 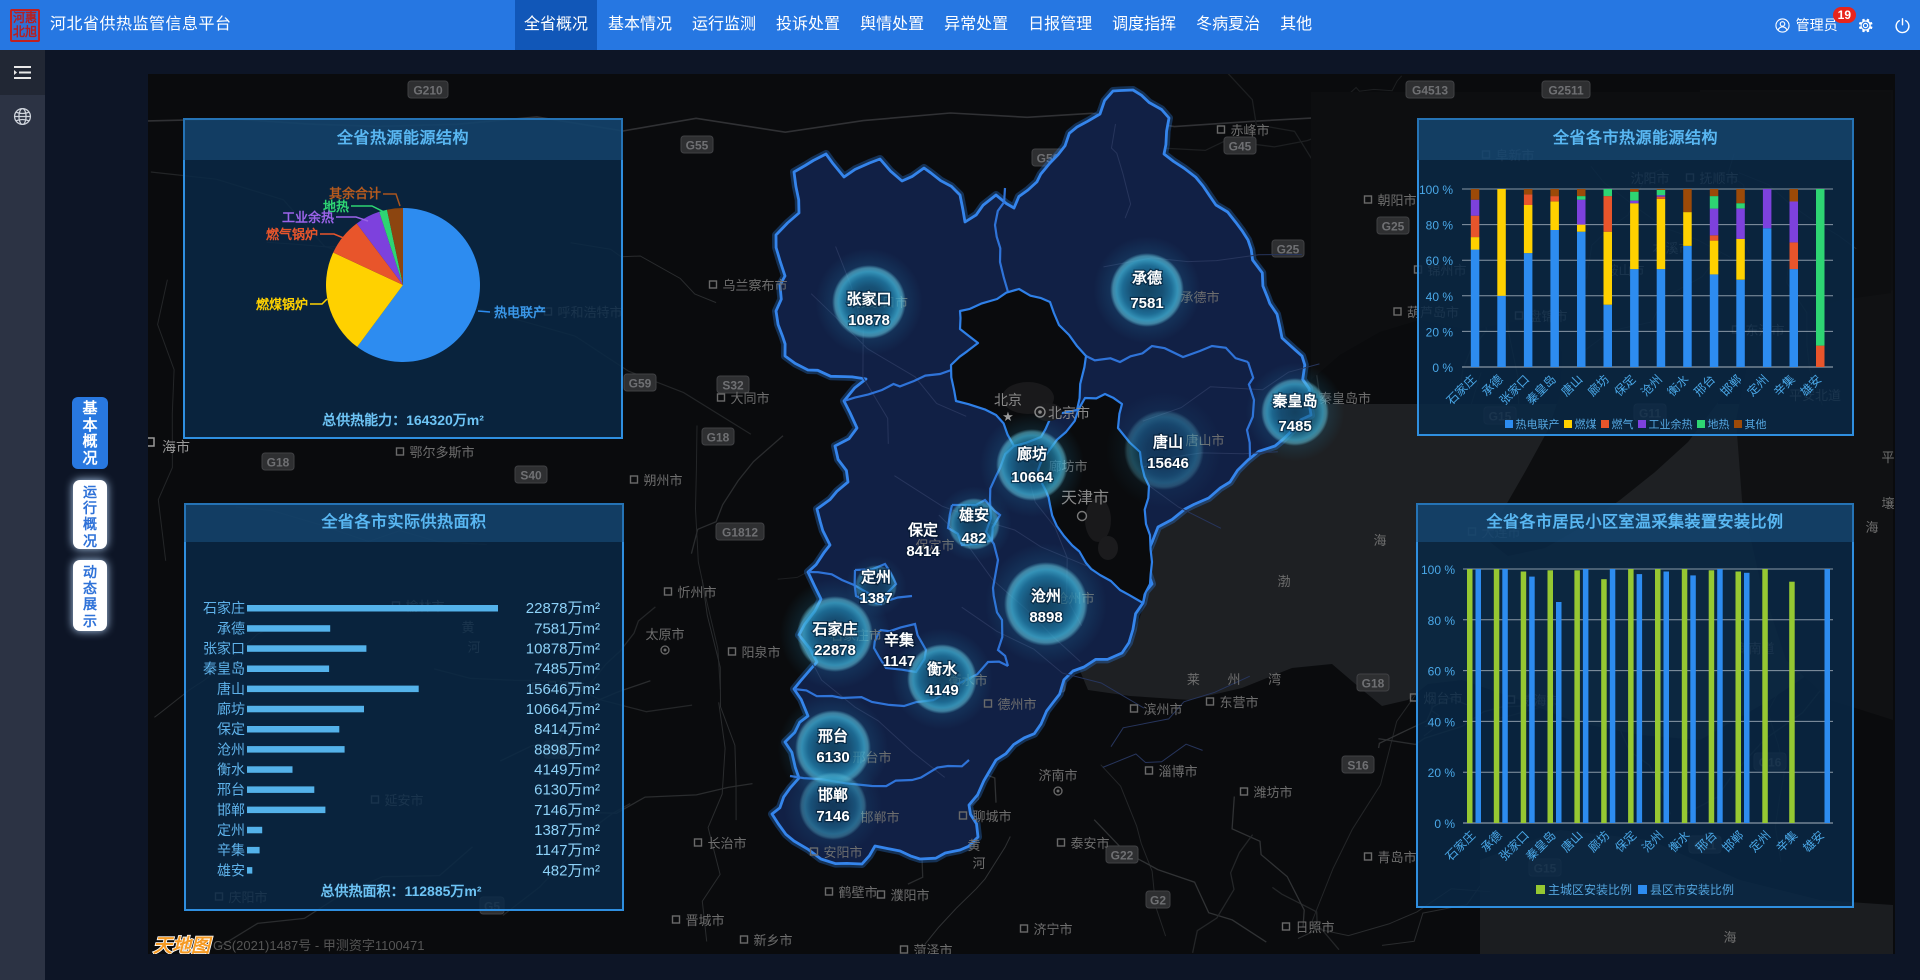 What do you see at coordinates (1249, 130) in the screenshot?
I see `svg-text: 赤峰市` at bounding box center [1249, 130].